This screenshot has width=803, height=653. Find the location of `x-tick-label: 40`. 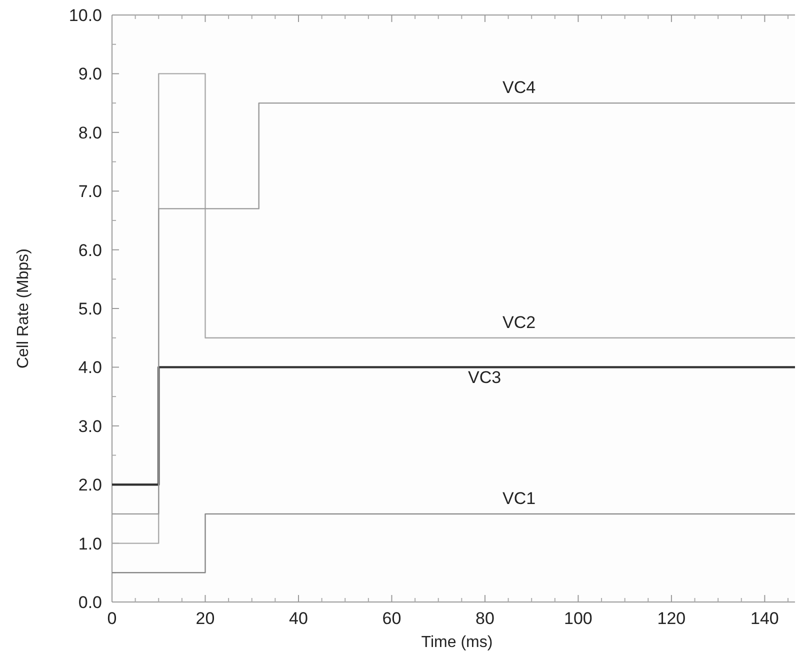

x-tick-label: 40 is located at coordinates (298, 618).